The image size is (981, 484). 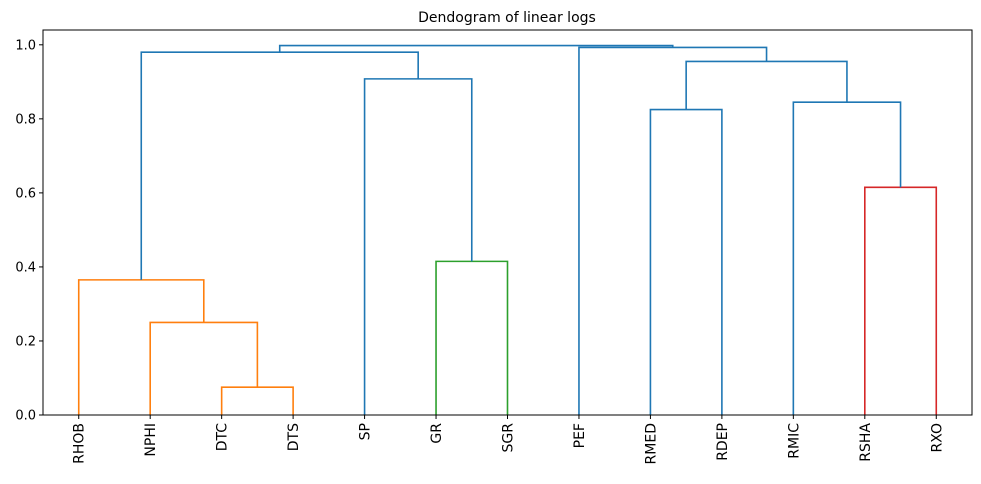 I want to click on leaf-label-rsha: RSHA, so click(x=866, y=442).